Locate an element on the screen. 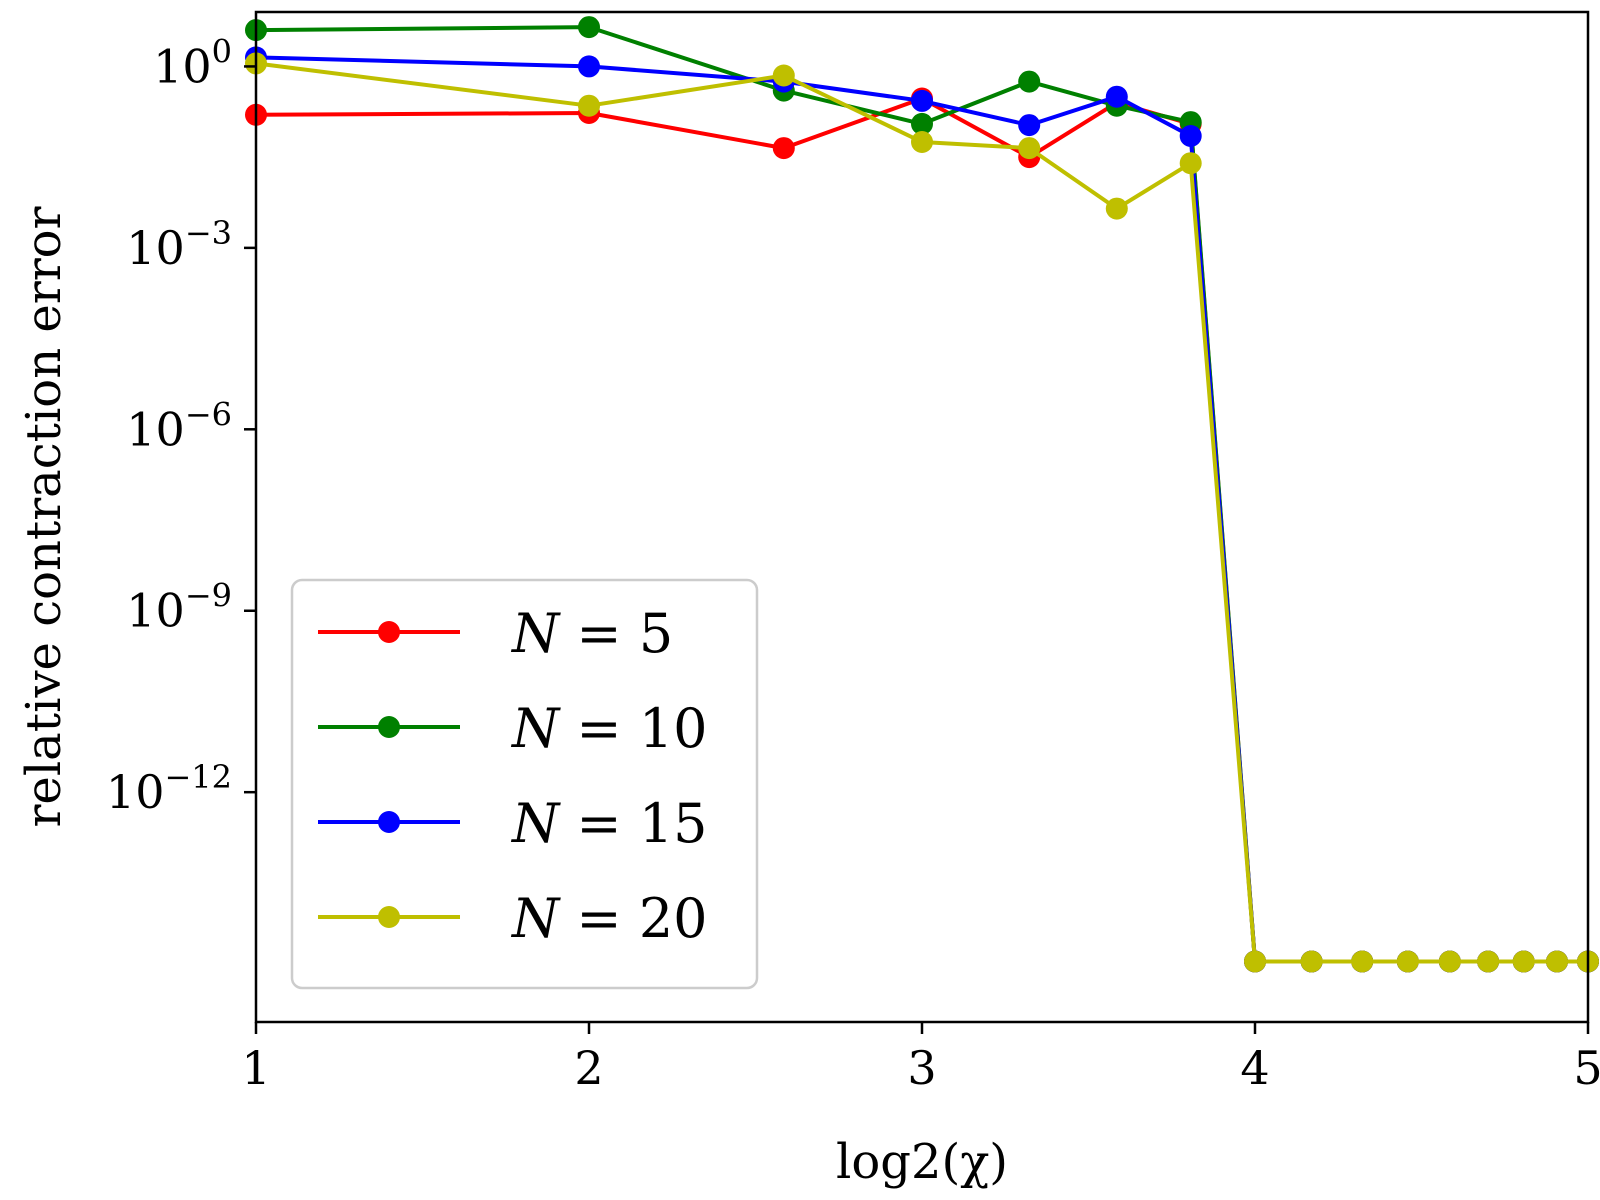  x-tick-label: 4 is located at coordinates (1254, 1068).